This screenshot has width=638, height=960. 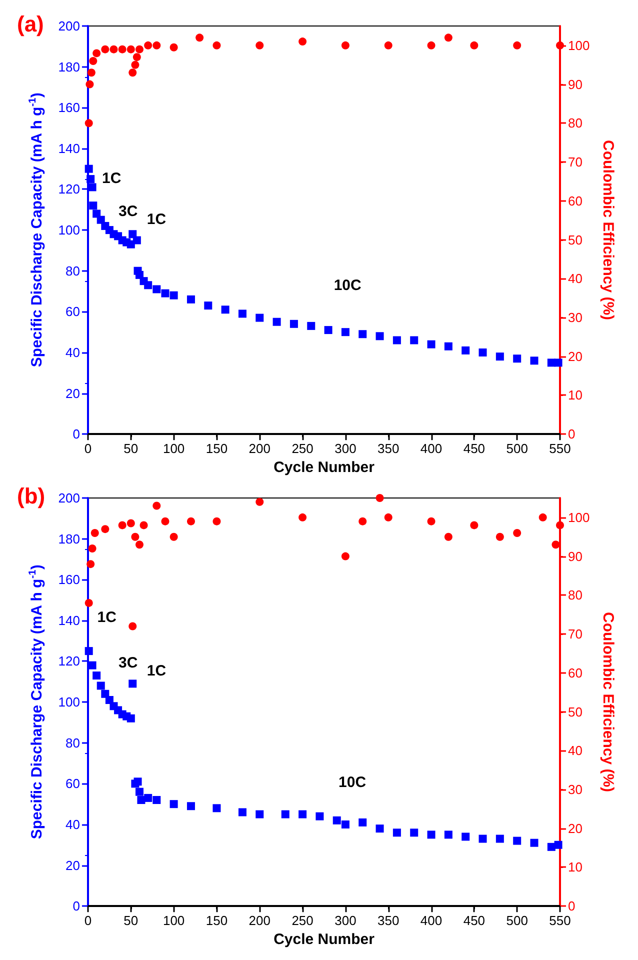 What do you see at coordinates (73, 784) in the screenshot?
I see `y-tick-label: 60` at bounding box center [73, 784].